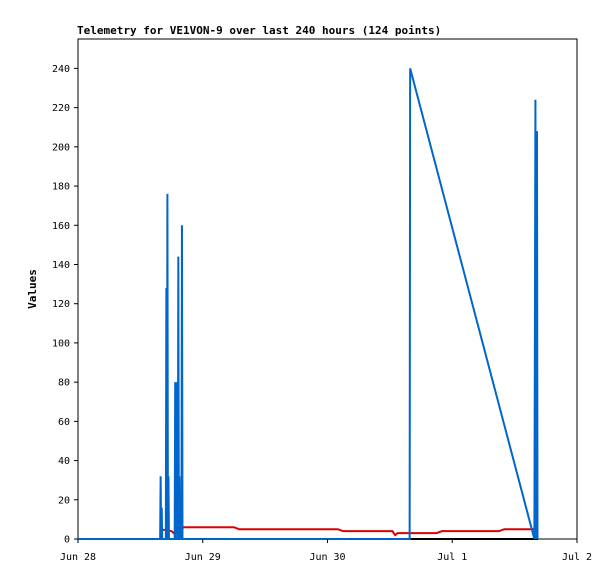 This screenshot has width=615, height=583. I want to click on x-axis: Jun 28 Jun 29 Jun 30 Jul 1 Jul 2, so click(326, 551).